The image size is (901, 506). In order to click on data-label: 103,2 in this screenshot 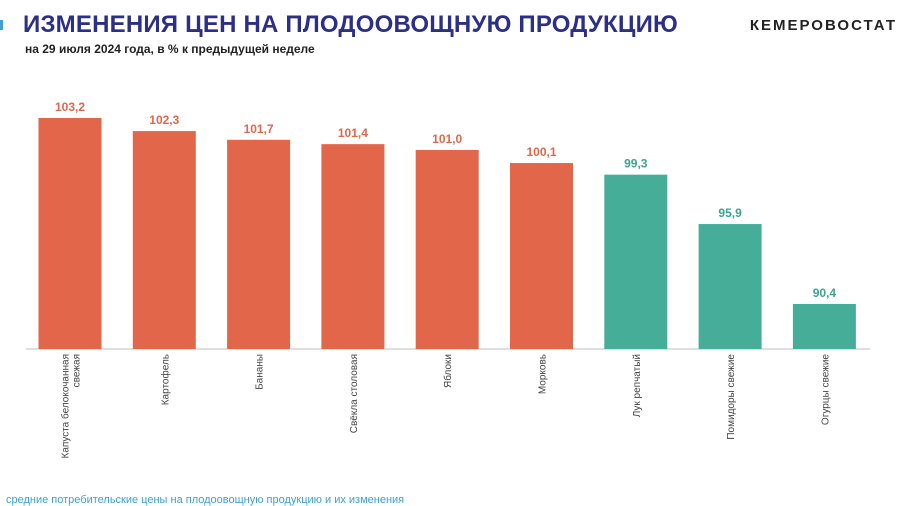, I will do `click(70, 107)`.